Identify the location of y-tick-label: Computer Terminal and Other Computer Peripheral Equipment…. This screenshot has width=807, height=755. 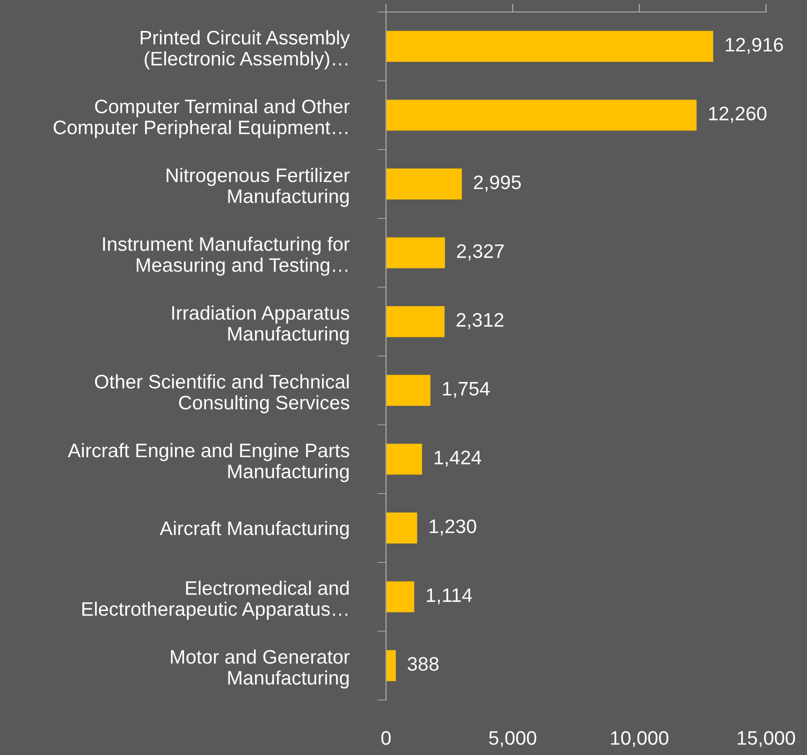
(202, 118).